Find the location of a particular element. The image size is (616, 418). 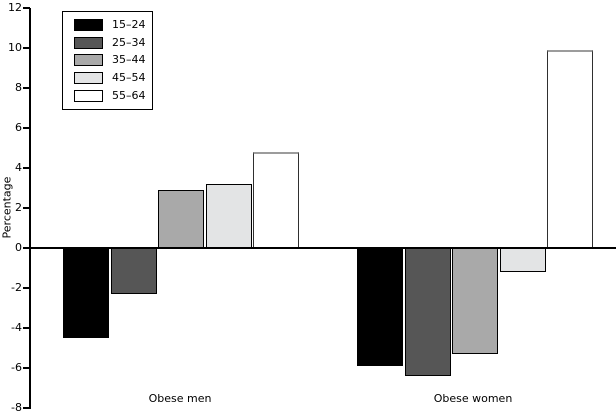

x-category-label-obese-women: Obese women is located at coordinates (473, 398).